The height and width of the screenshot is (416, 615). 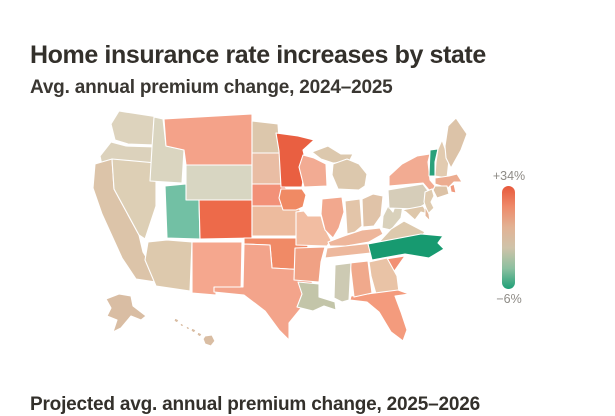 I want to click on state-ND, so click(x=266, y=137).